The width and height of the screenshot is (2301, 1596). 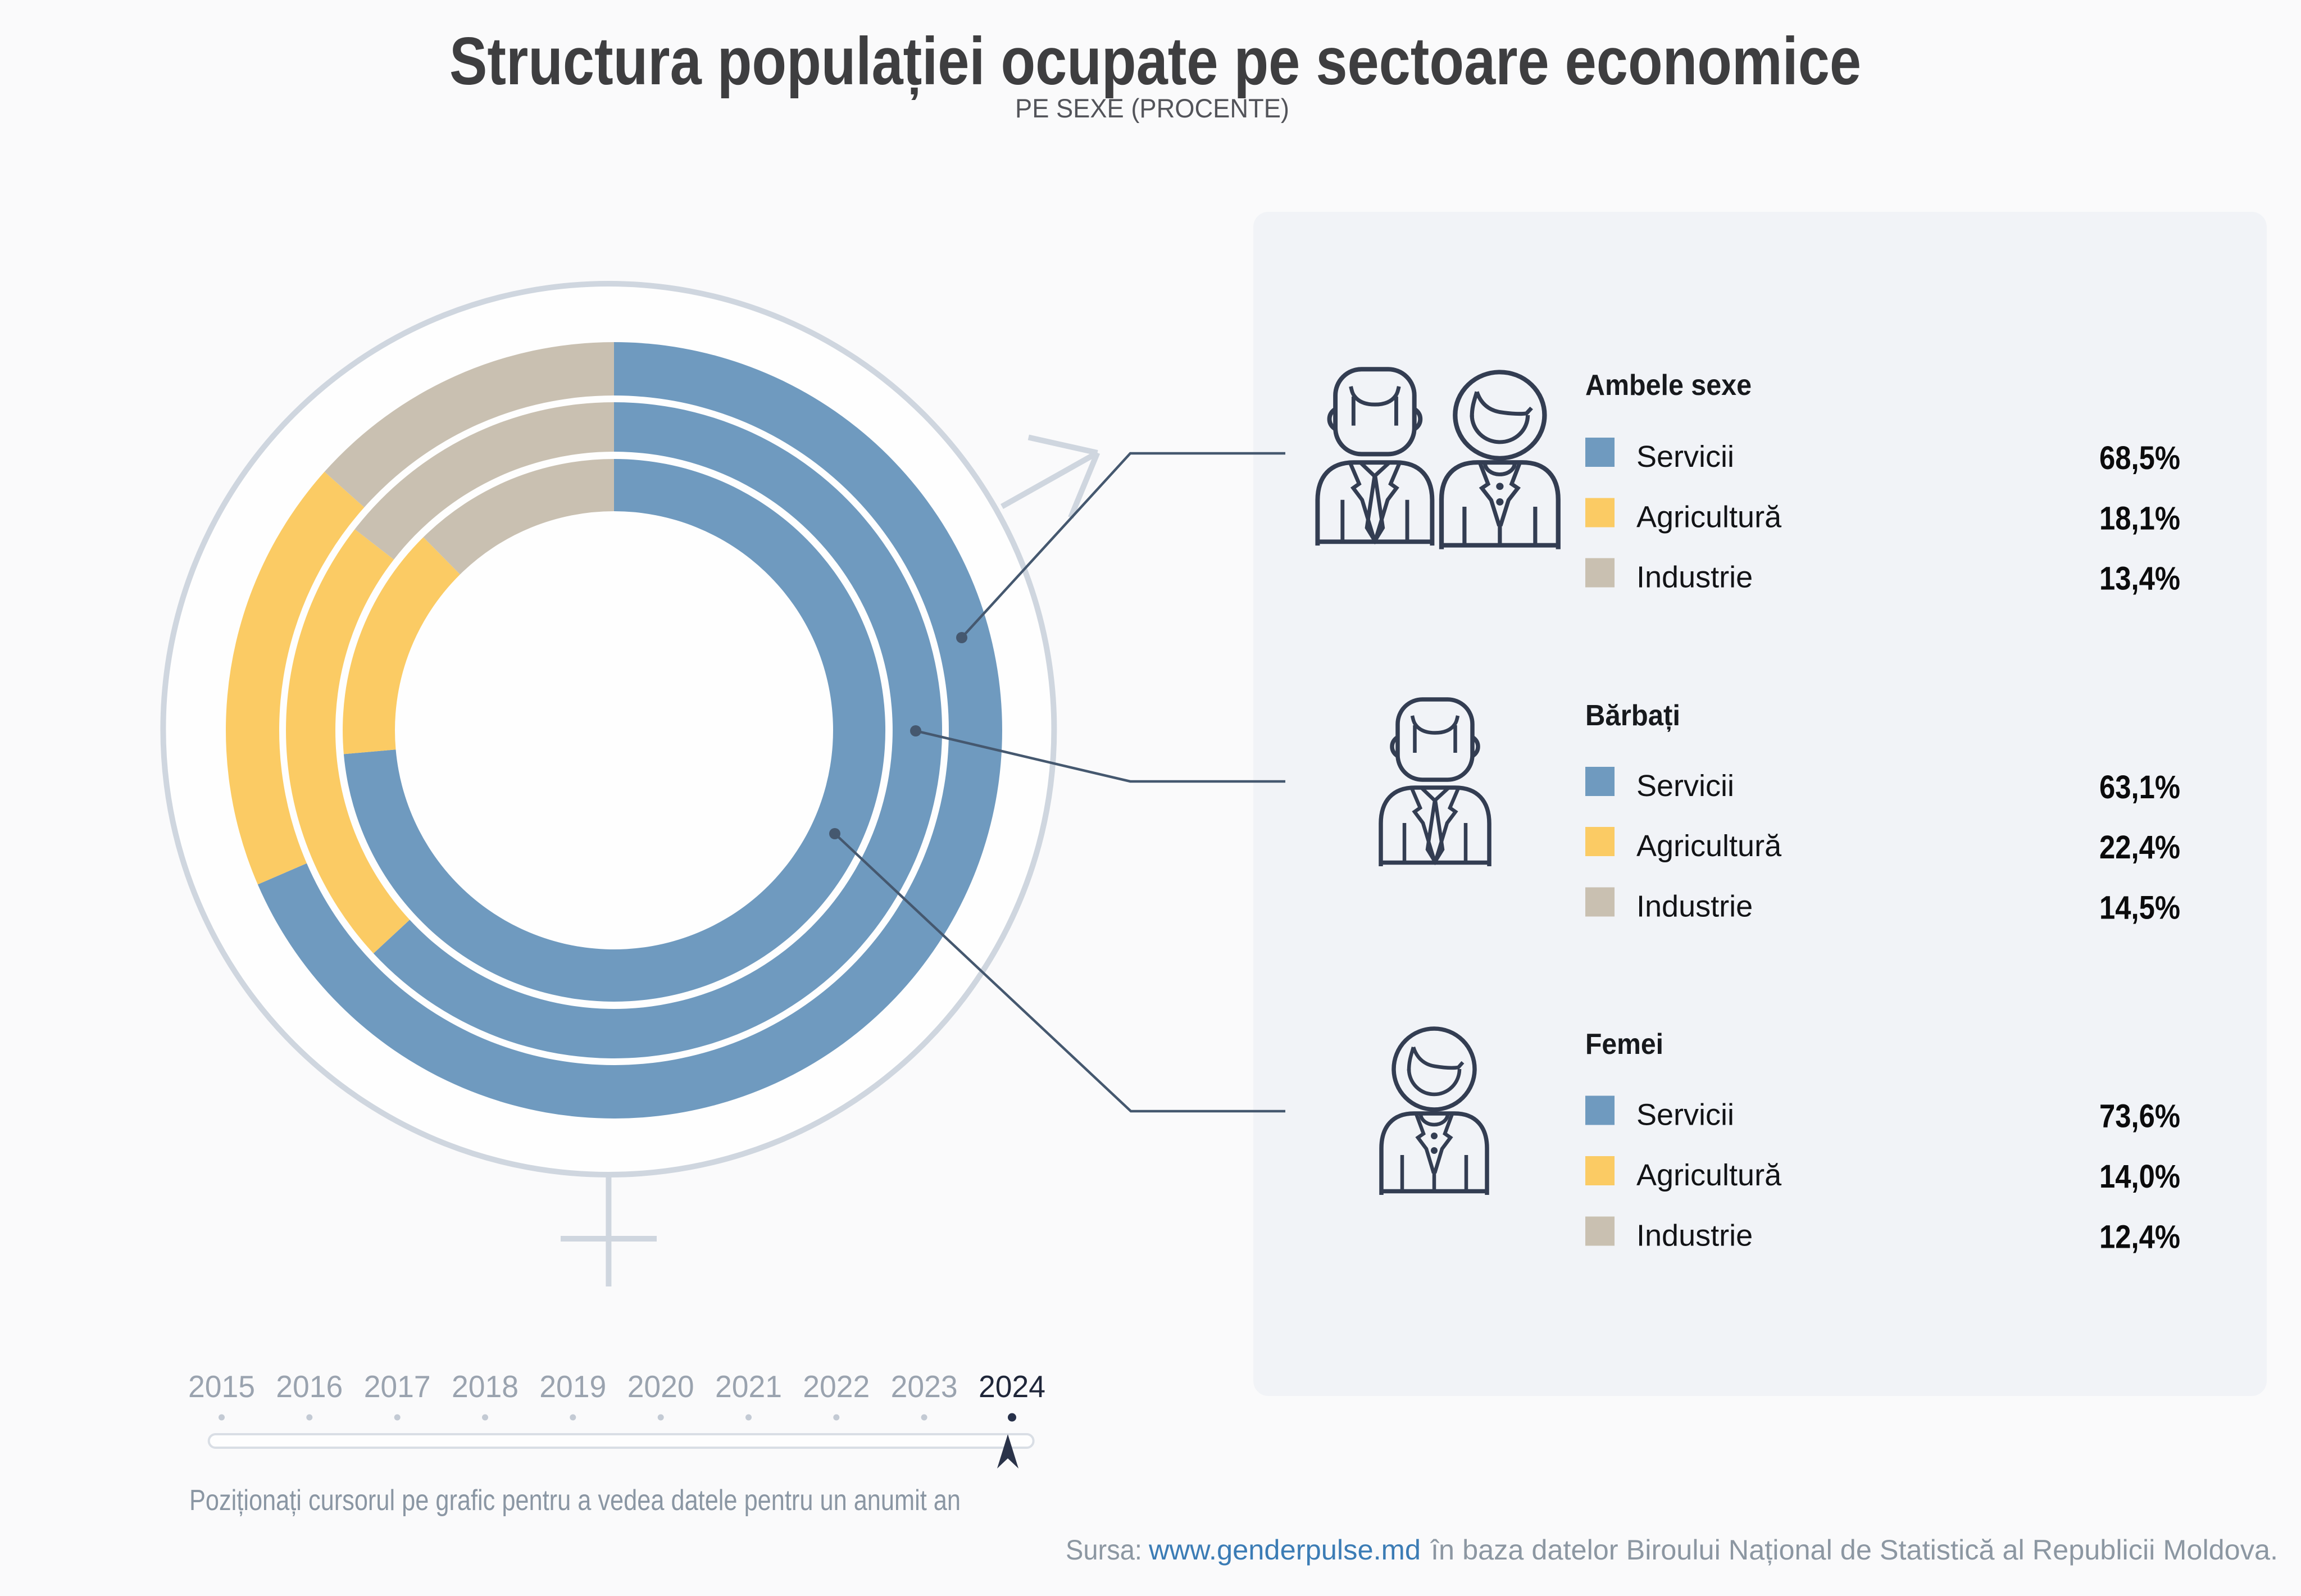 I want to click on svg-text: 2015, so click(x=222, y=1386).